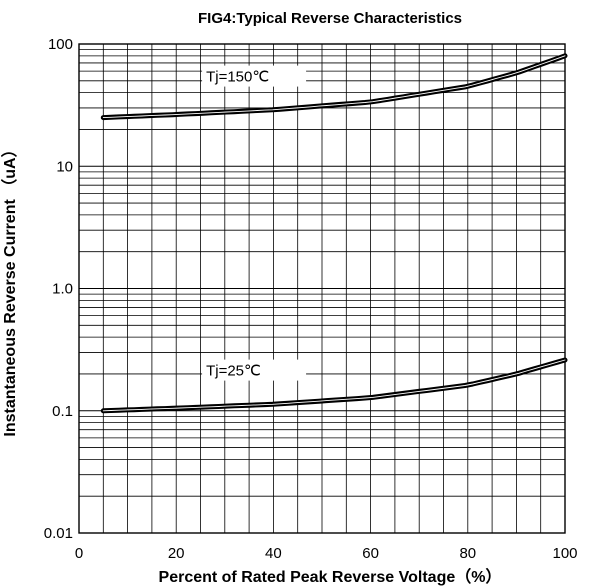  Describe the element at coordinates (62, 411) in the screenshot. I see `y-tick-label: 0.1` at that location.